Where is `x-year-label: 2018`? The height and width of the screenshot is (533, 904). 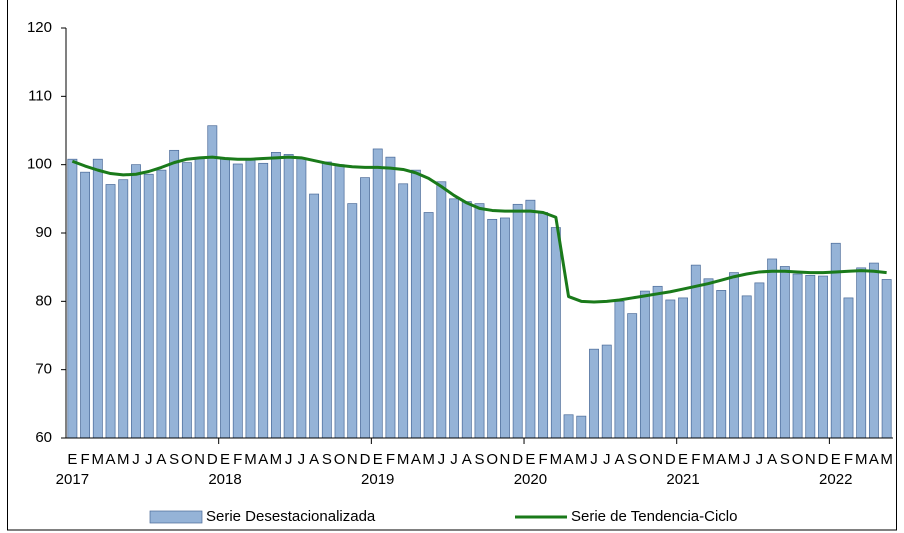
x-year-label: 2018 is located at coordinates (224, 479).